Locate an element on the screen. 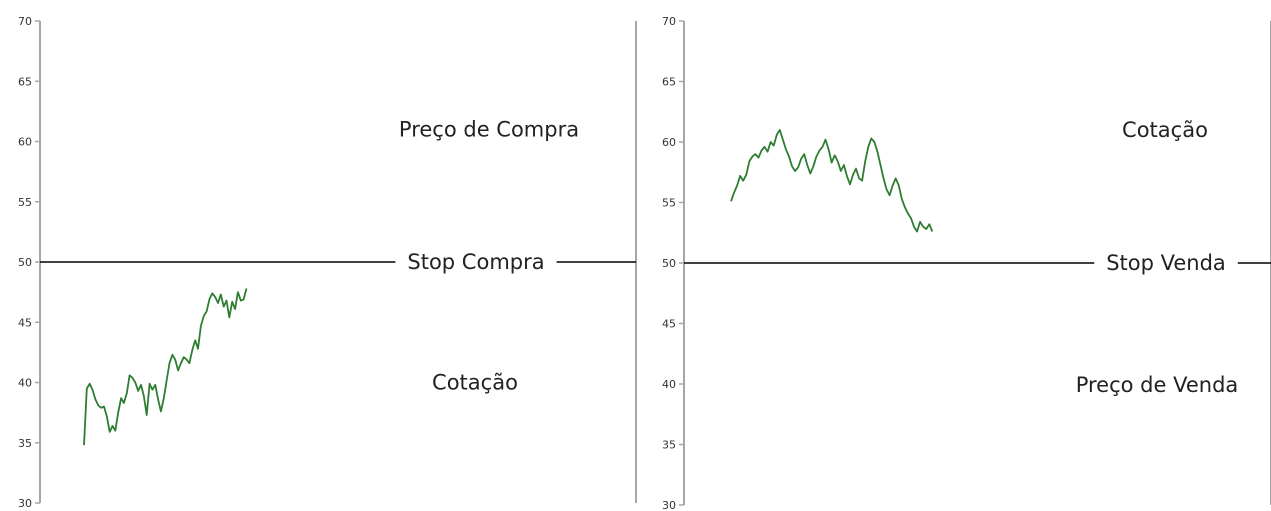 This screenshot has width=1271, height=511. stop-line-label: Stop Venda is located at coordinates (1166, 263).